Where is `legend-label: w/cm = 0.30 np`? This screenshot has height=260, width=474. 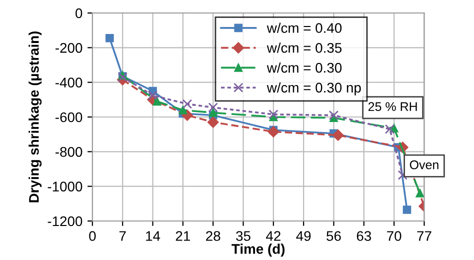
legend-label: w/cm = 0.30 np is located at coordinates (313, 89).